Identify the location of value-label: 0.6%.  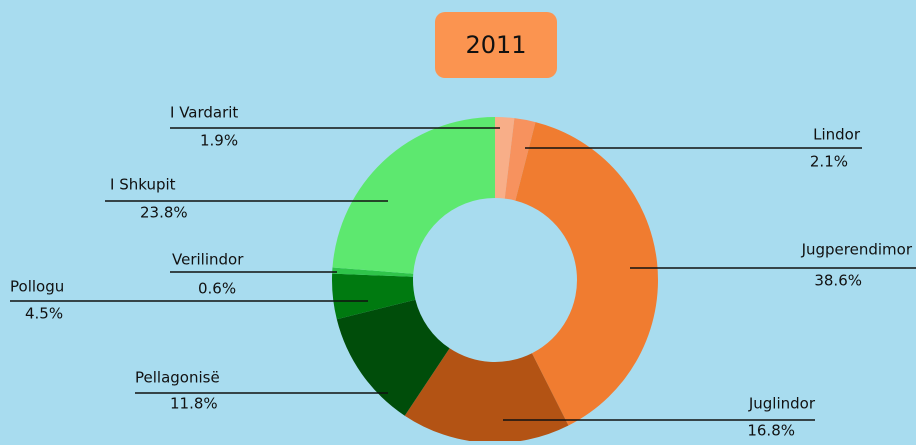
(217, 289).